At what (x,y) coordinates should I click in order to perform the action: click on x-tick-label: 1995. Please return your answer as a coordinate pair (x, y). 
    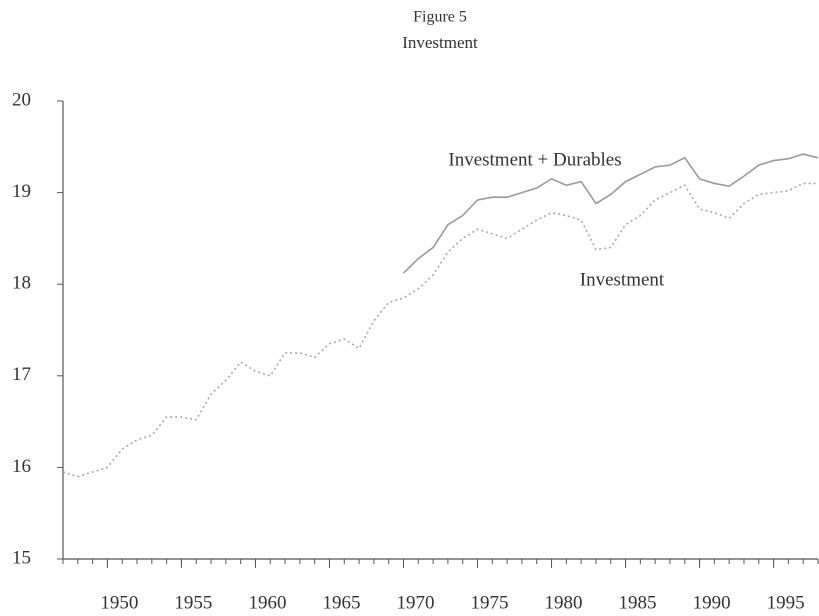
    Looking at the image, I should click on (786, 602).